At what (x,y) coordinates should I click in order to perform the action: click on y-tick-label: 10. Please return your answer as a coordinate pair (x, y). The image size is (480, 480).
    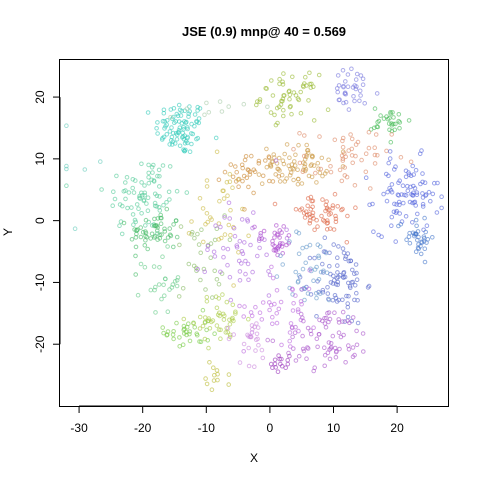
    Looking at the image, I should click on (40, 159).